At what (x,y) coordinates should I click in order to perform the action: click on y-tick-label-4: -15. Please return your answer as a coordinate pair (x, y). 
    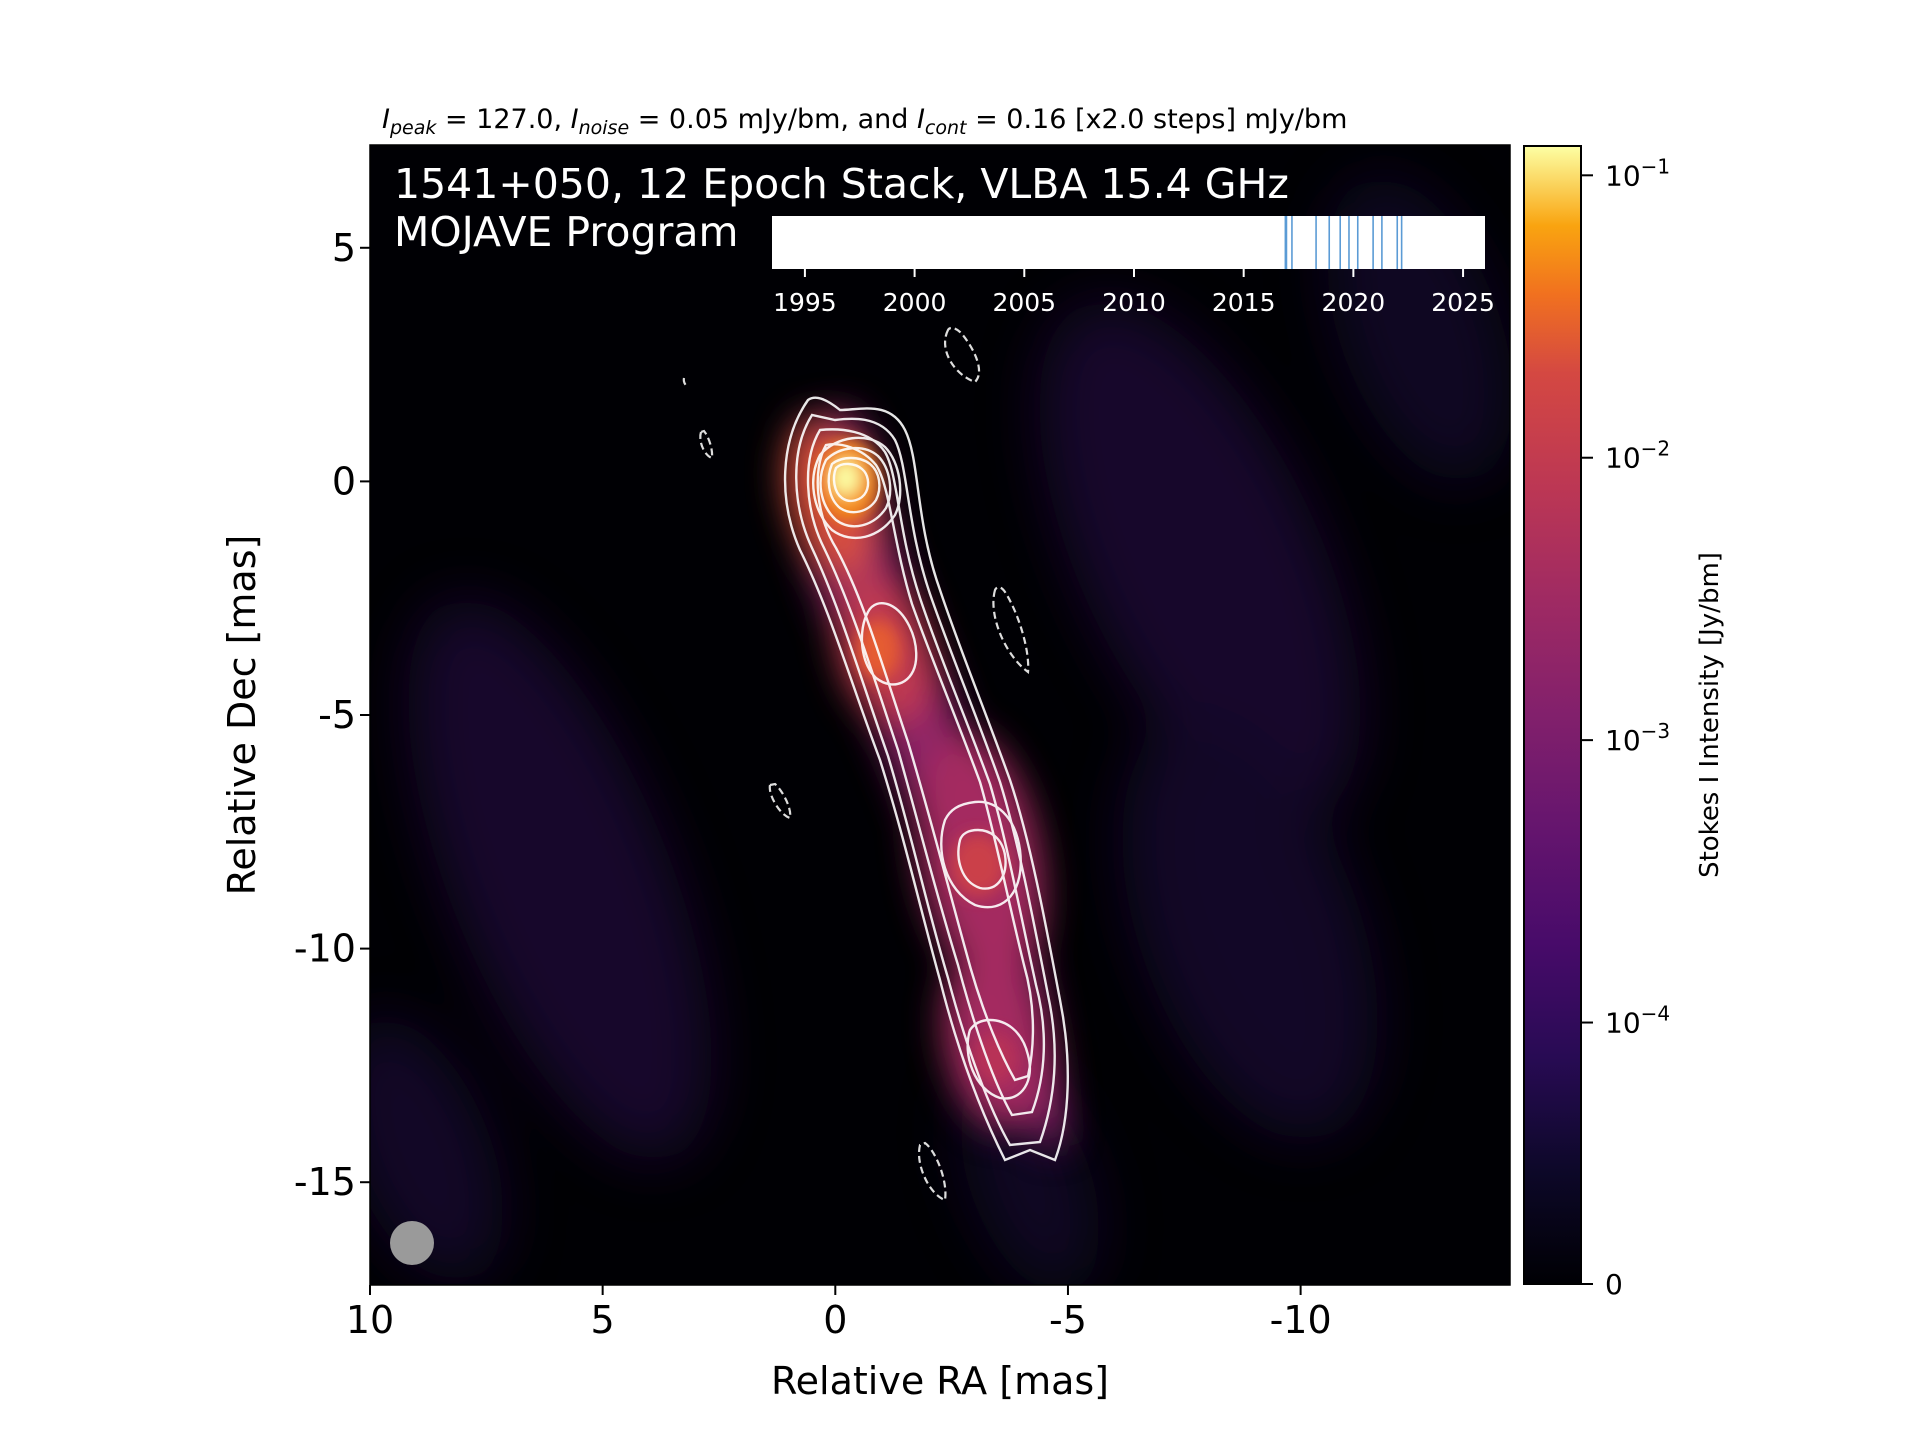
    Looking at the image, I should click on (325, 1182).